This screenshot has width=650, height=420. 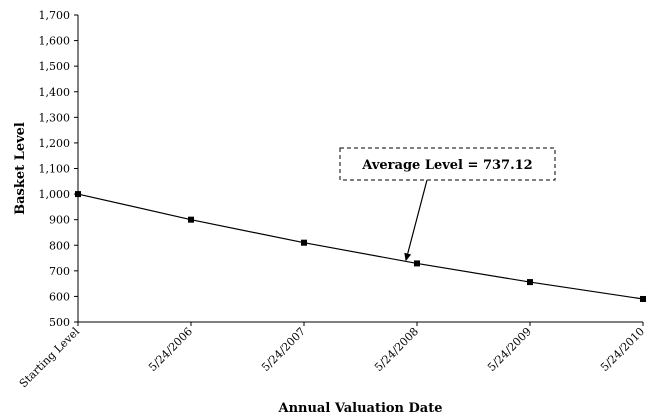 I want to click on y-tick-label: 1,700, so click(x=55, y=15).